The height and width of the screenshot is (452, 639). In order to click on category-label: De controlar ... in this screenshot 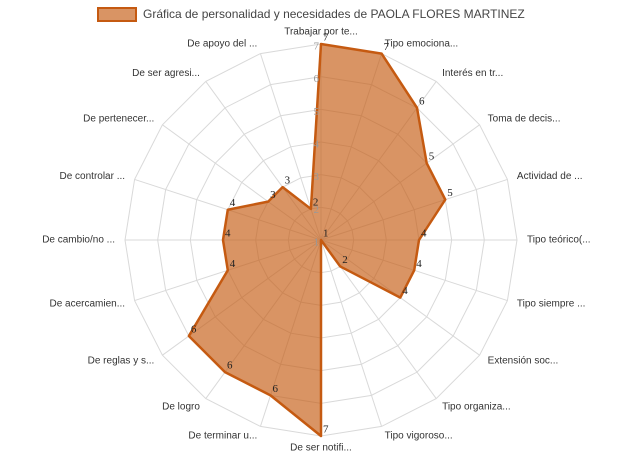, I will do `click(92, 176)`.